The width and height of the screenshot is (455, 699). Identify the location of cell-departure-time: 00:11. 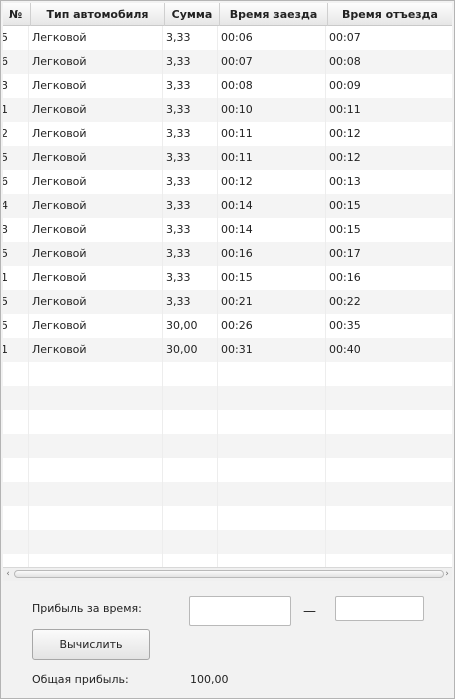
(345, 109).